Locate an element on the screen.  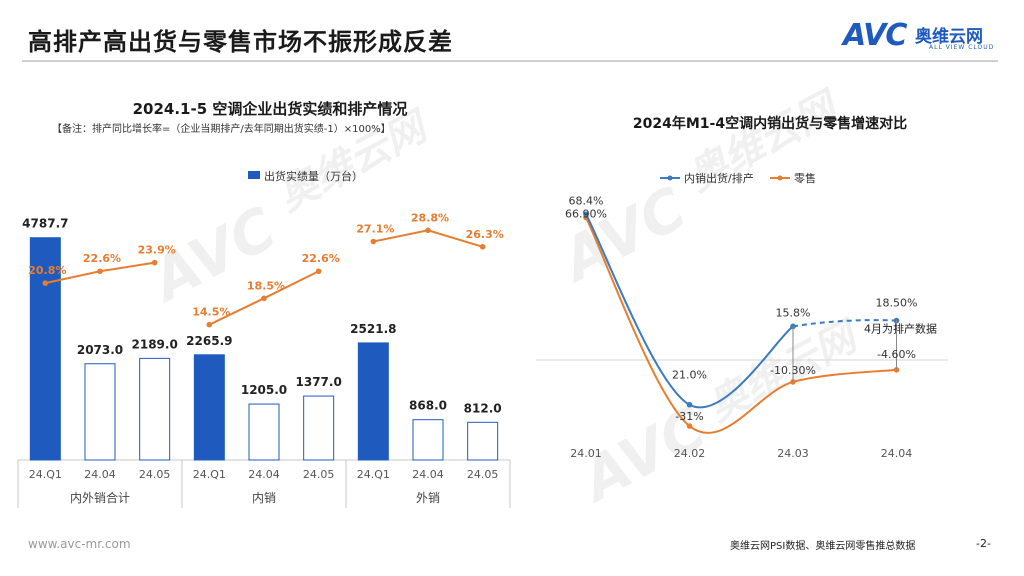
legend-marker-retail is located at coordinates (780, 178).